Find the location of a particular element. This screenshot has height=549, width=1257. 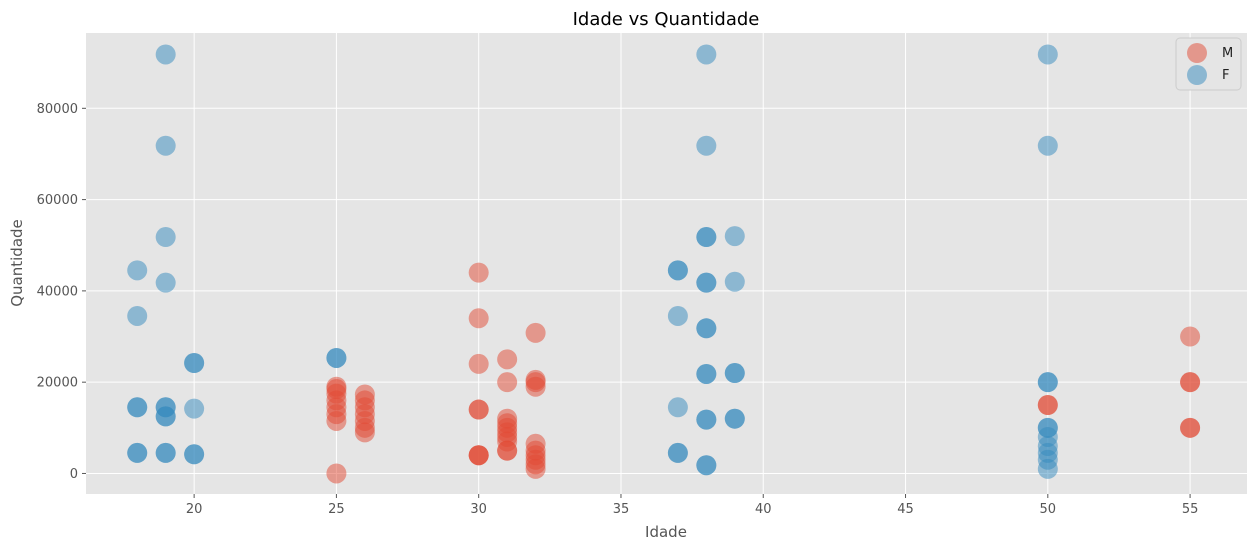

y-tick-labels: 0 20000 40000 60000 80000 is located at coordinates (61, 292).